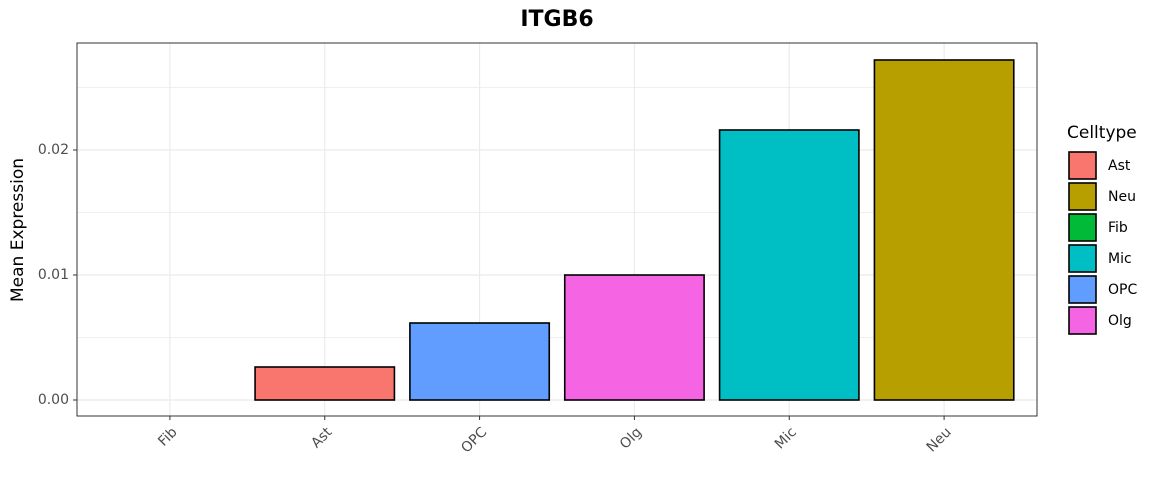 Image resolution: width=1170 pixels, height=494 pixels. Describe the element at coordinates (1119, 166) in the screenshot. I see `legend-label: Ast` at that location.